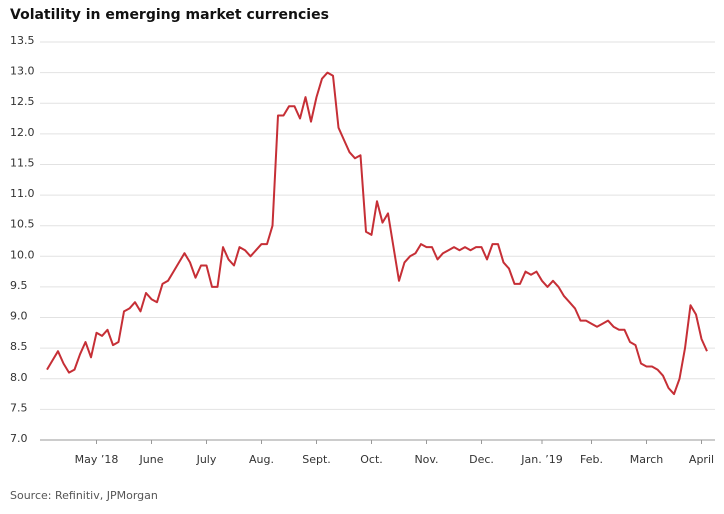 The height and width of the screenshot is (514, 724). I want to click on x-tick-label: Jan. ’19, so click(541, 459).